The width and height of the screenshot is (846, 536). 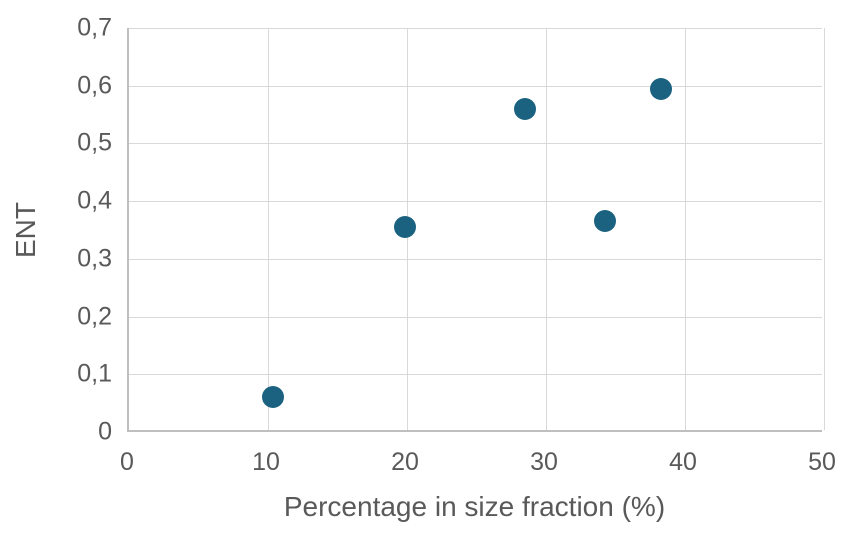 I want to click on x-tick-label: 0, so click(x=127, y=462).